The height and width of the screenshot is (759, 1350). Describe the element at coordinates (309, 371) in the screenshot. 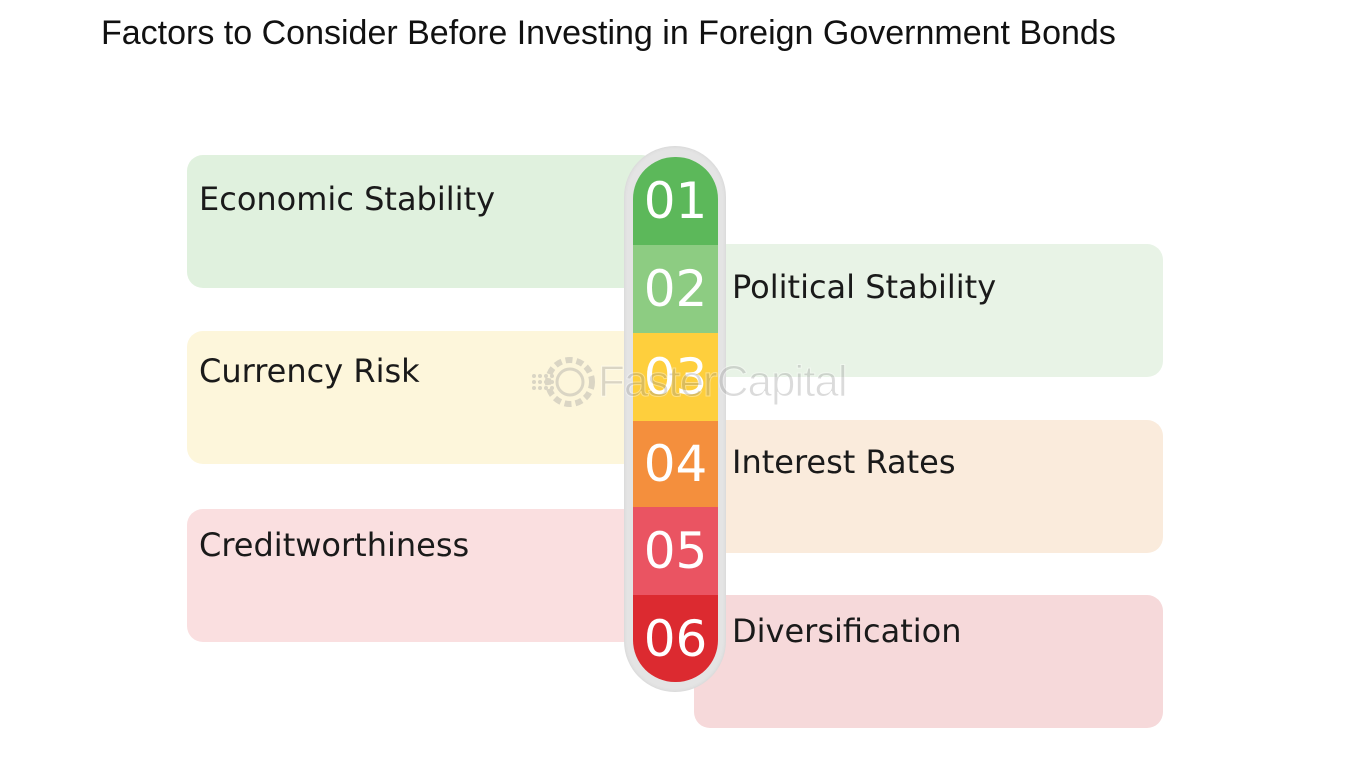

I see `factor-label: Currency Risk` at that location.